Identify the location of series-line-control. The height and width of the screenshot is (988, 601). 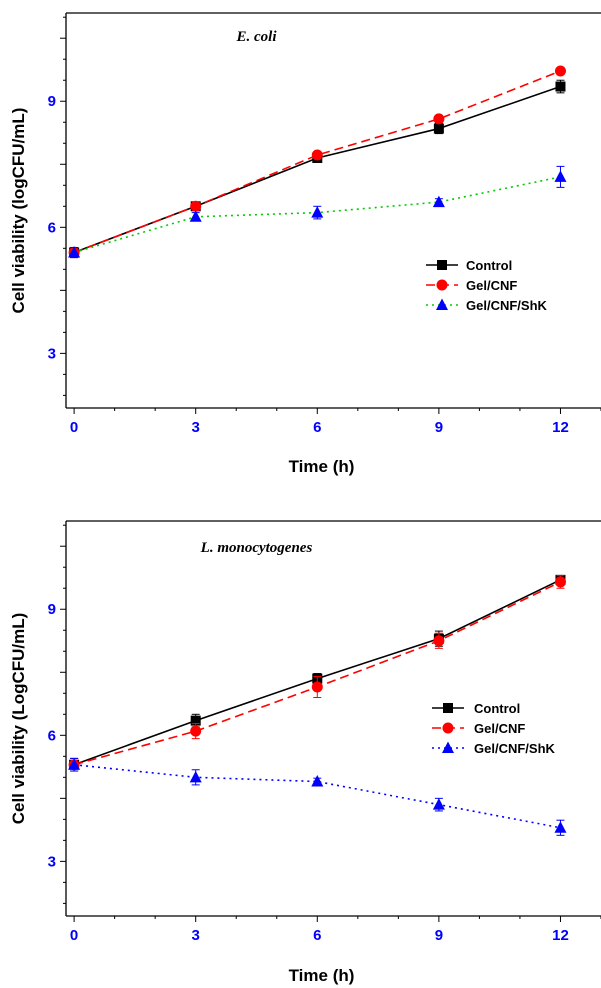
(317, 170).